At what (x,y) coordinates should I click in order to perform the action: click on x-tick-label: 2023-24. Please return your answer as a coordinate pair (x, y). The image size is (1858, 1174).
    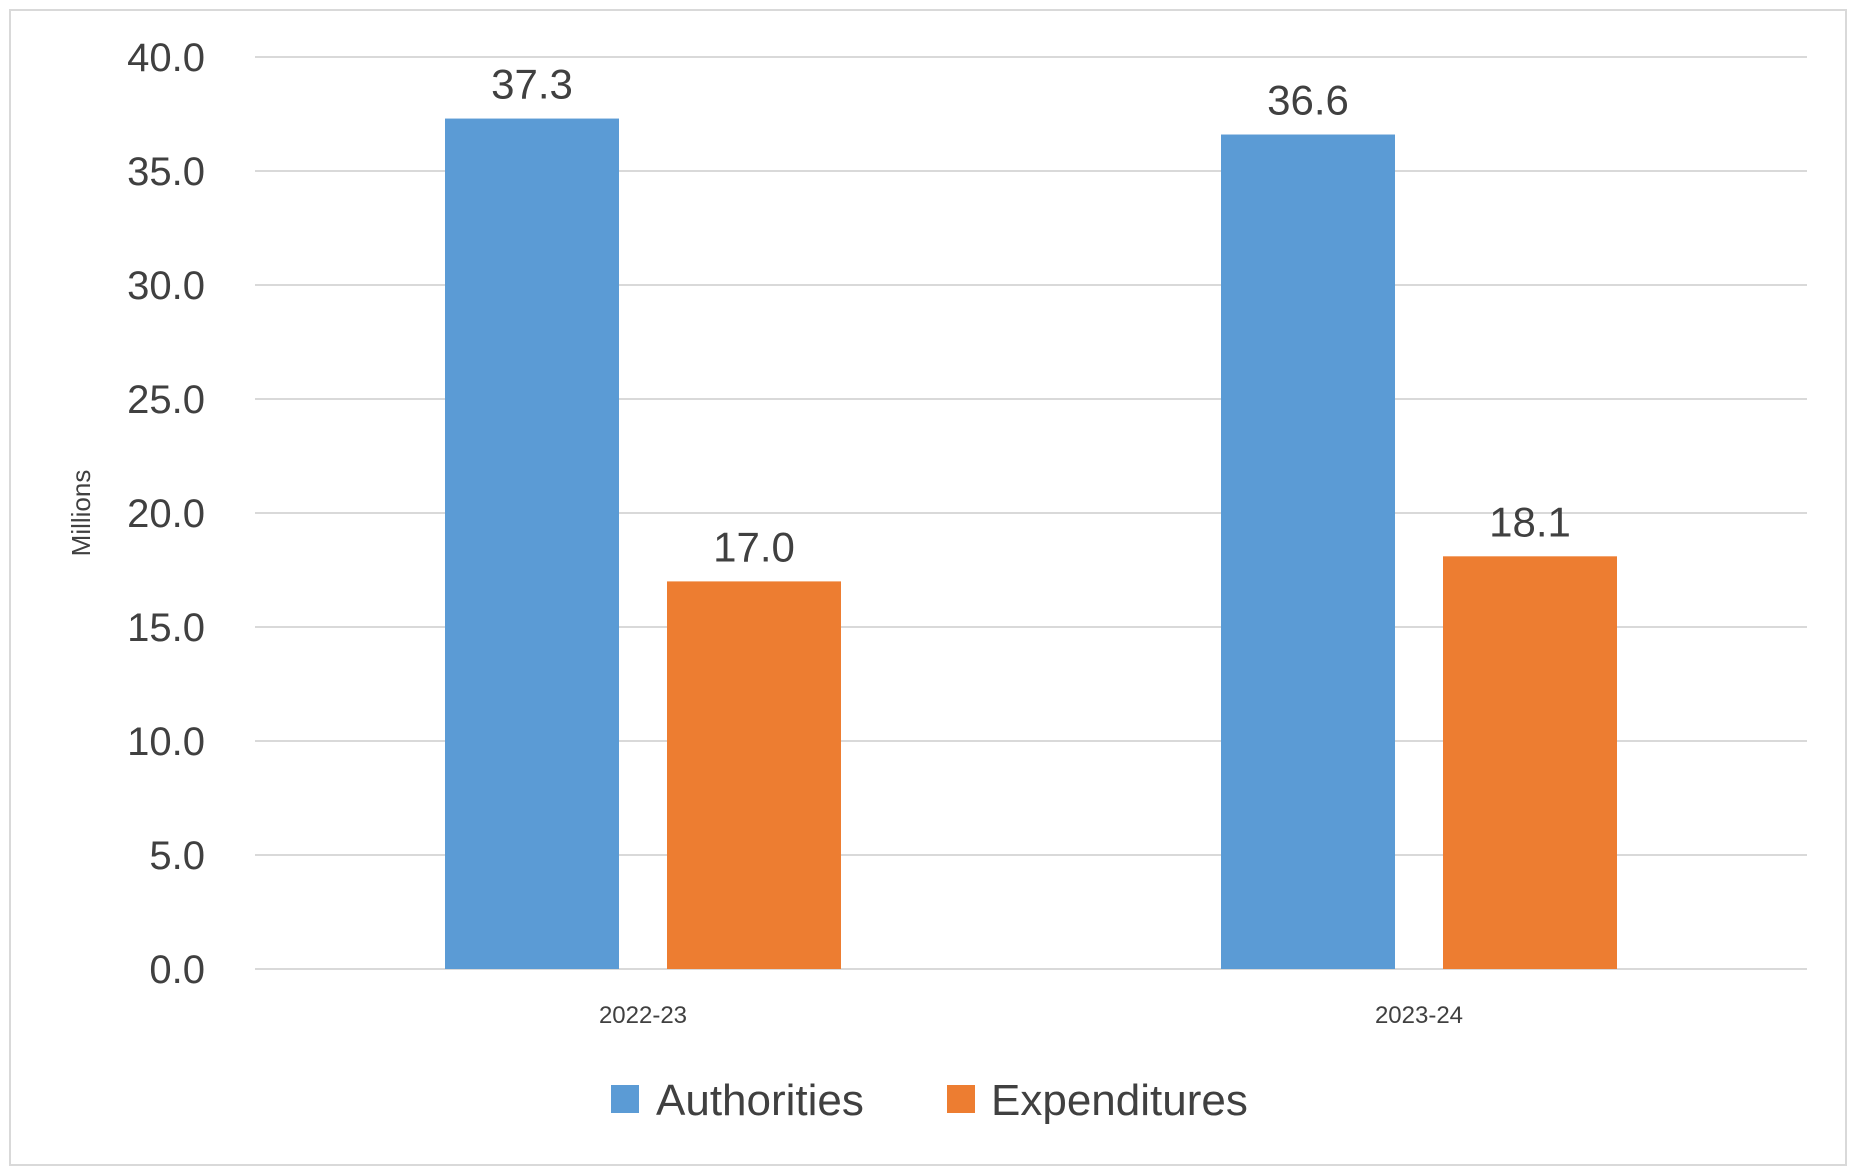
    Looking at the image, I should click on (1419, 1015).